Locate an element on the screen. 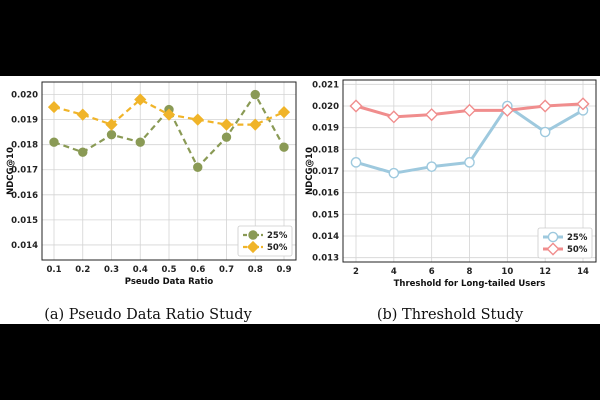 The image size is (600, 400). chart1-ytick-label: 0.017 is located at coordinates (24, 171).